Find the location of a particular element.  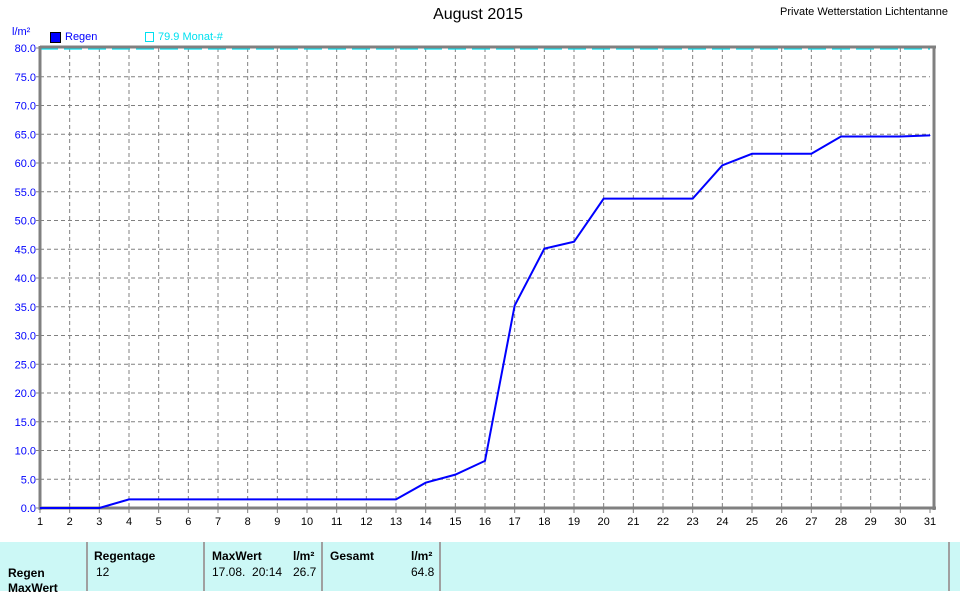

y-tick-label: 35.0 is located at coordinates (25, 308).